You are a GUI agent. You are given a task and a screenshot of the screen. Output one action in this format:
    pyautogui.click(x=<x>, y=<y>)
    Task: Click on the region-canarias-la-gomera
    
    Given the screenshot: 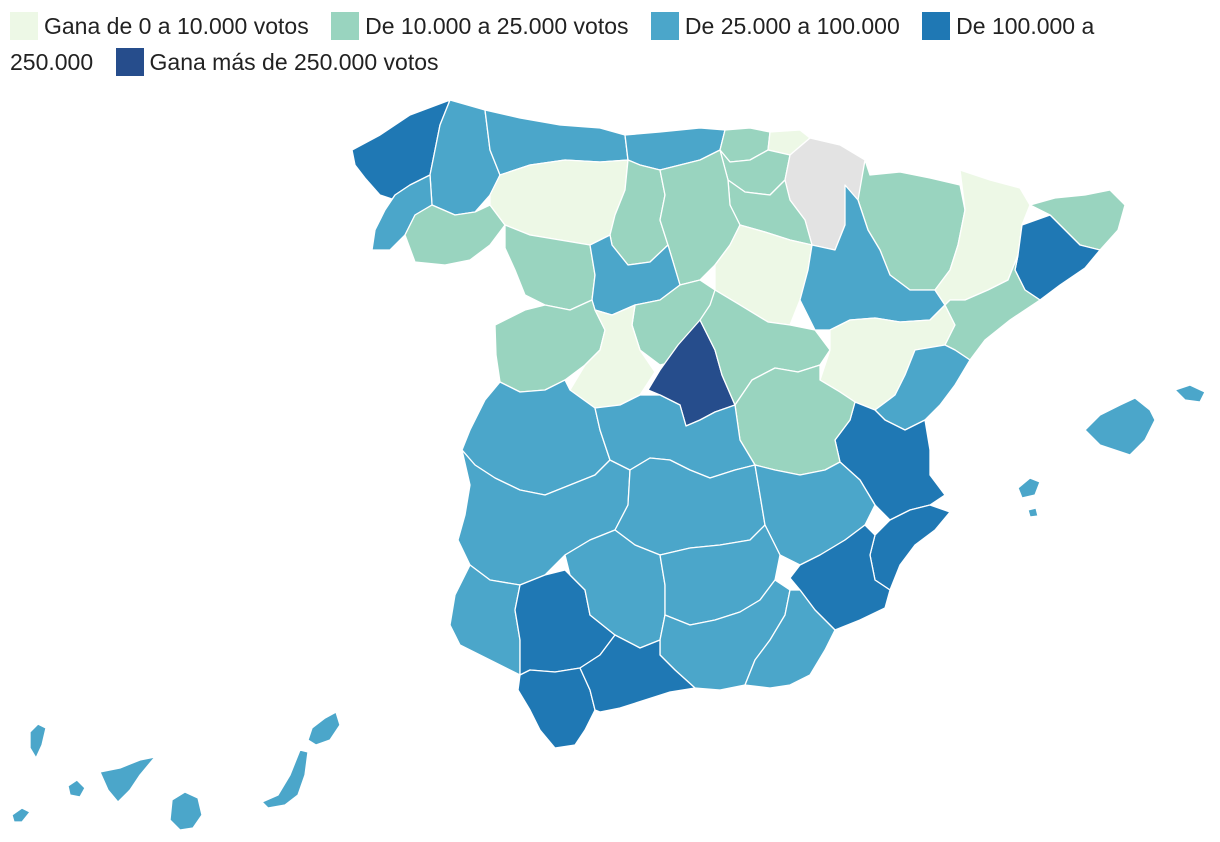 What is the action you would take?
    pyautogui.click(x=76, y=788)
    